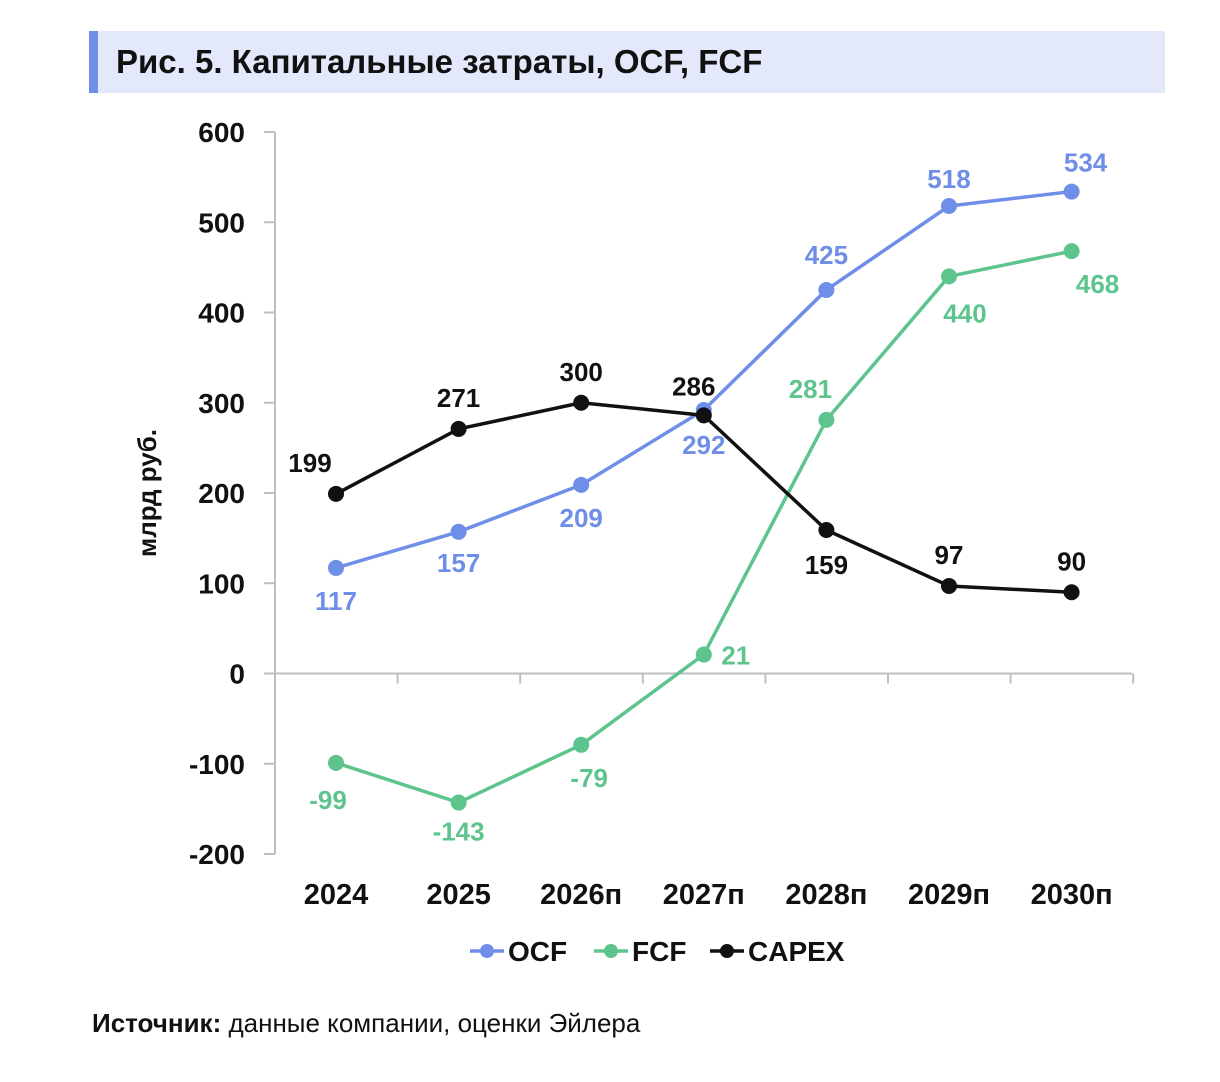 The height and width of the screenshot is (1082, 1220). What do you see at coordinates (217, 854) in the screenshot?
I see `y-tick-label: -200` at bounding box center [217, 854].